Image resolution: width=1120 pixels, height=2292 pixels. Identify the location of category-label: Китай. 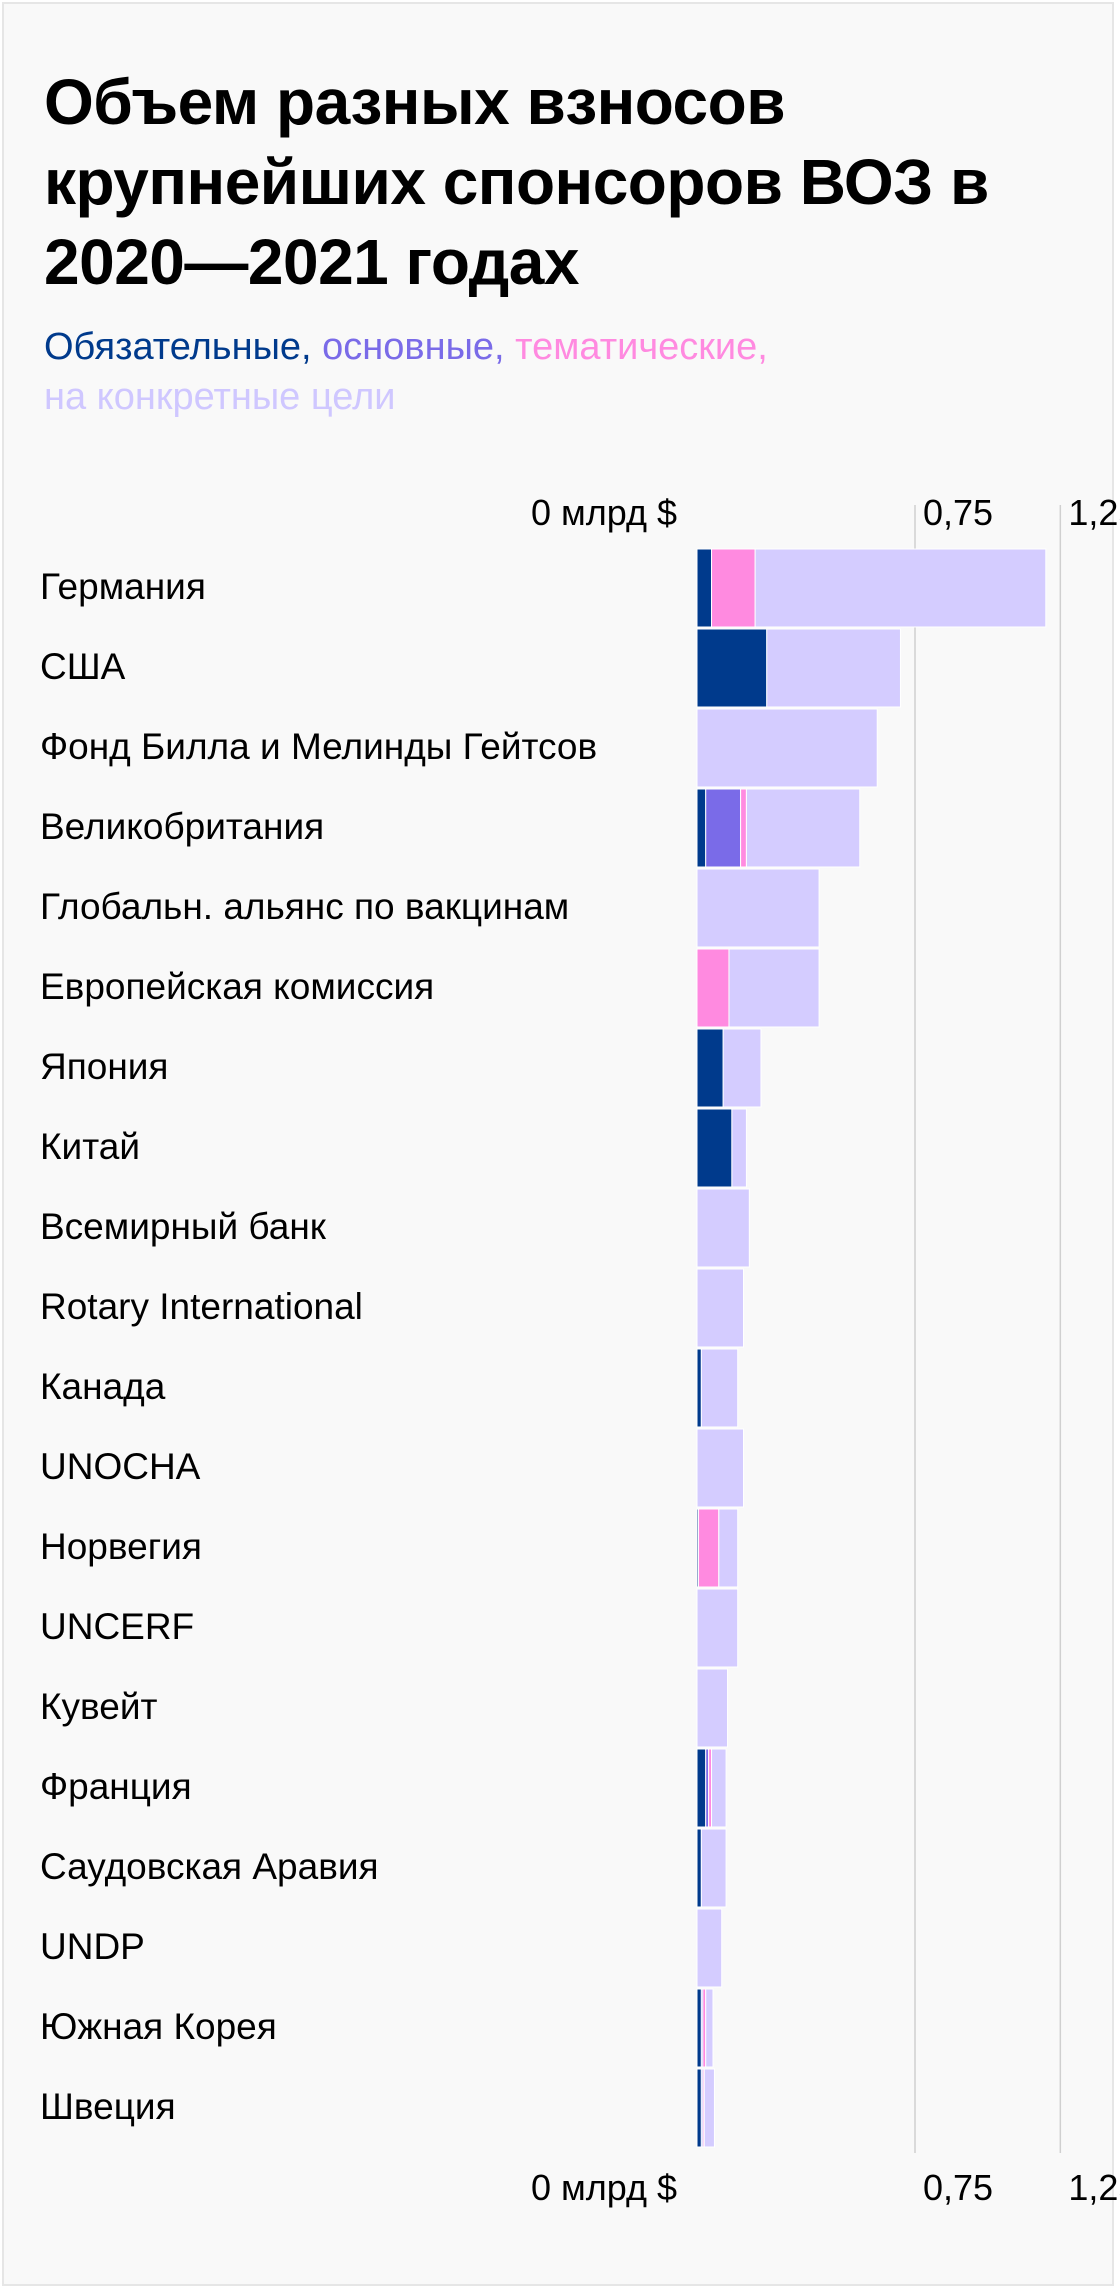
(90, 1146).